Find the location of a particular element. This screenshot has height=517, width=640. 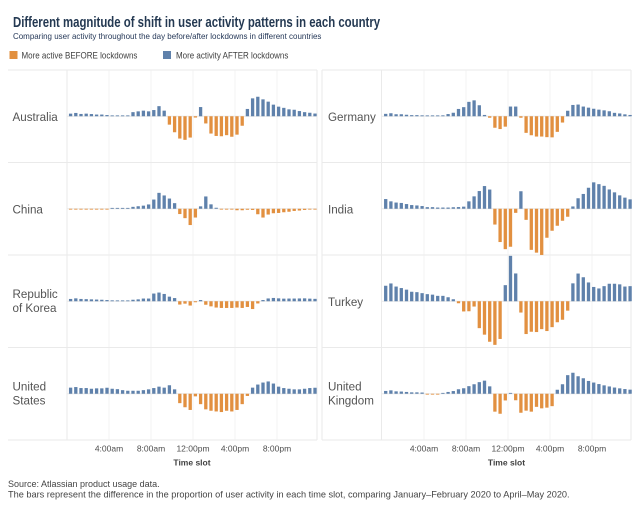

svg-text: States is located at coordinates (29, 400).